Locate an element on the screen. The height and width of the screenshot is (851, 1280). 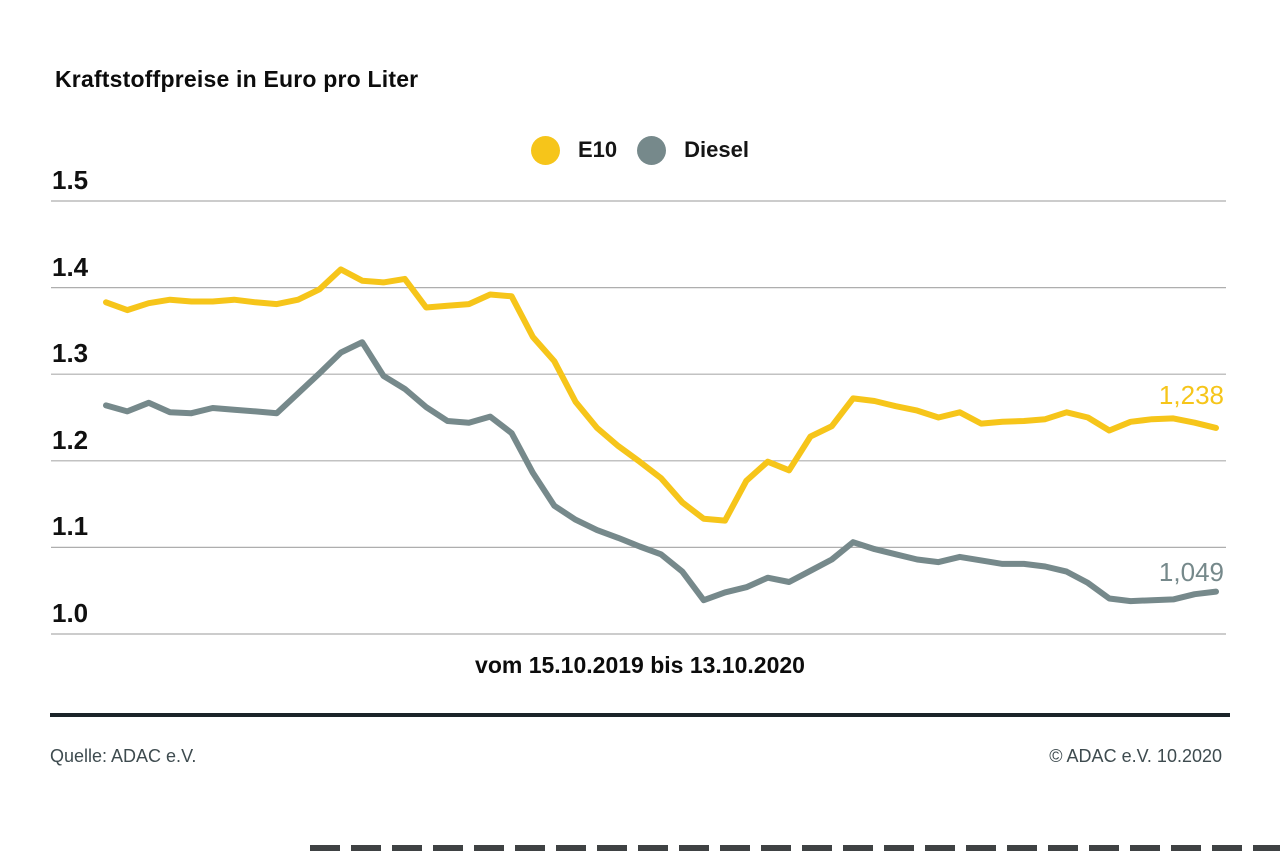
e10-end-value-label: 1,238 is located at coordinates (1191, 394).